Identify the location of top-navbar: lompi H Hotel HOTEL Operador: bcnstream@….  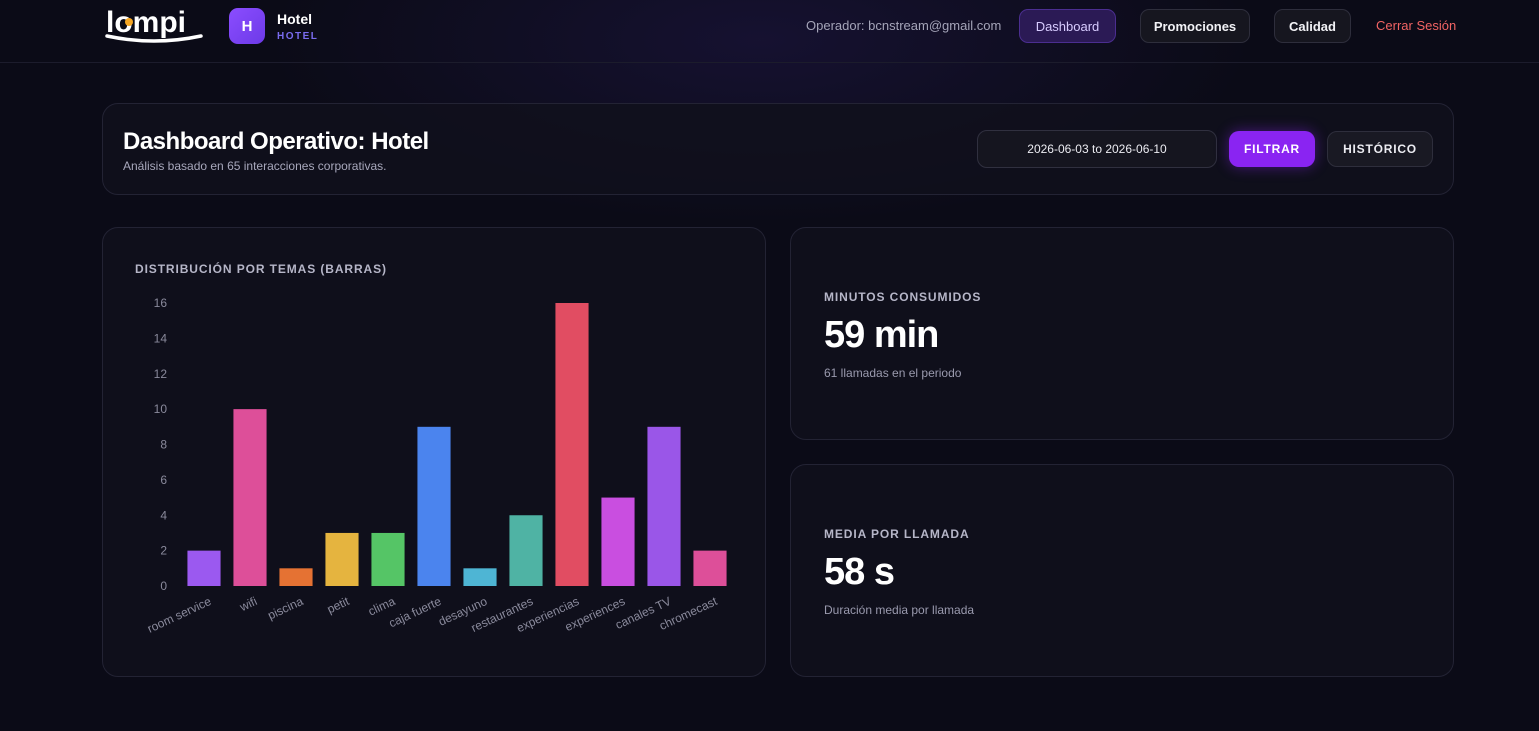
(769, 31).